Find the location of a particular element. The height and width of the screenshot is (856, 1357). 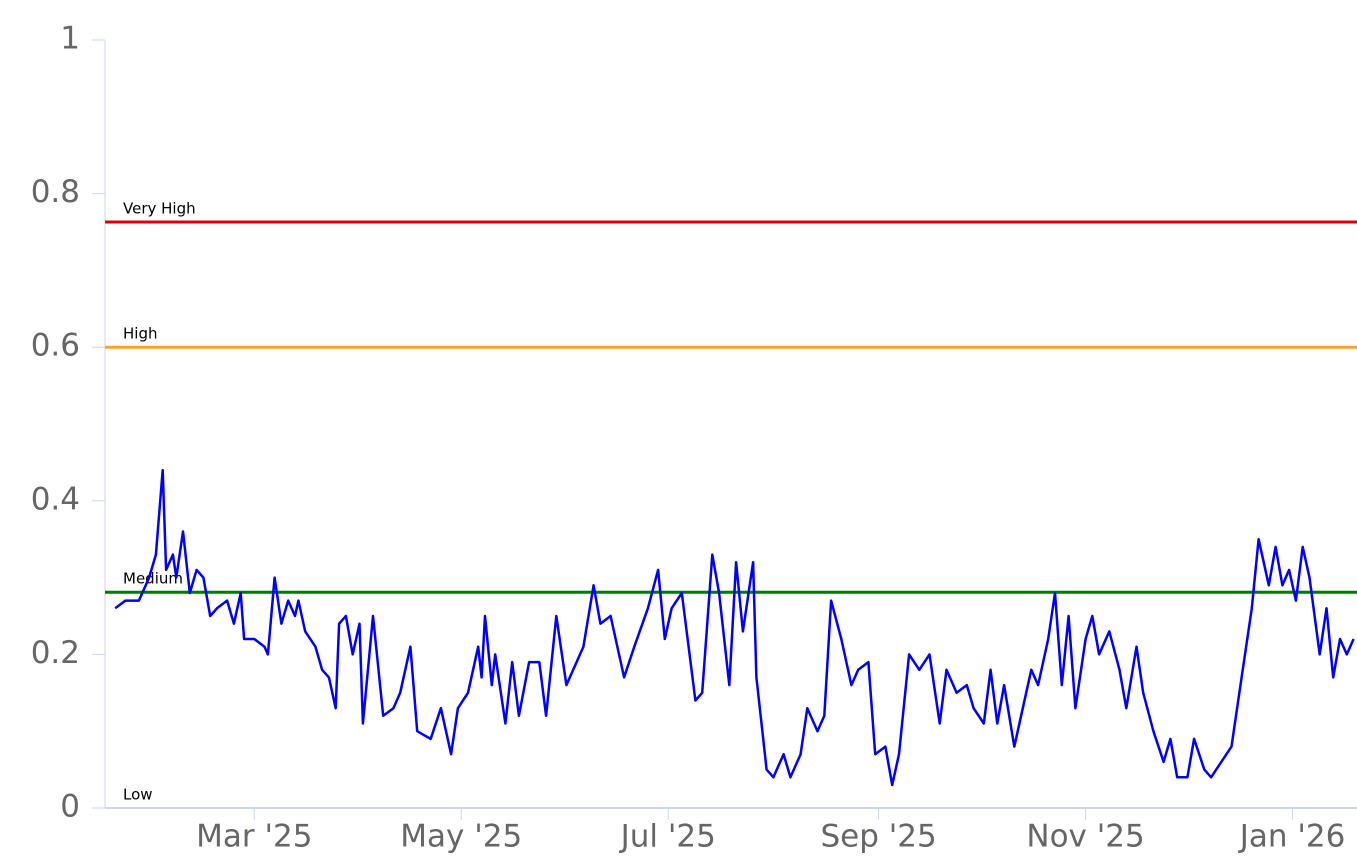

y-tick-label: 0.2 is located at coordinates (55, 653).